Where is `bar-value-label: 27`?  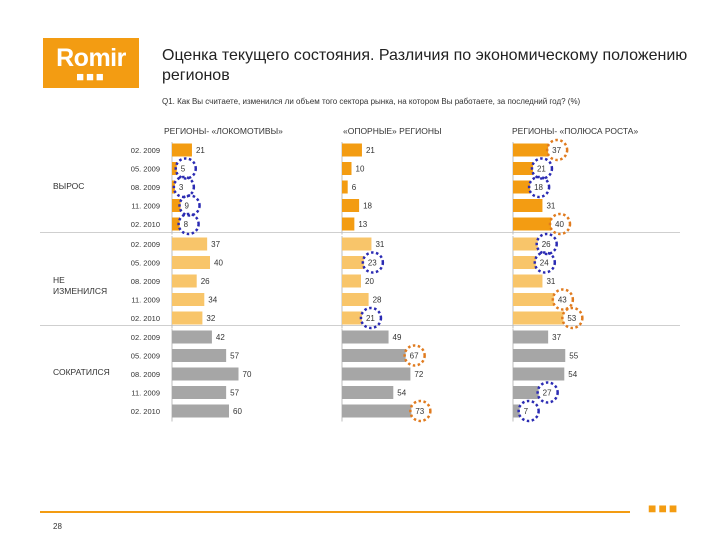
bar-value-label: 27 is located at coordinates (547, 393).